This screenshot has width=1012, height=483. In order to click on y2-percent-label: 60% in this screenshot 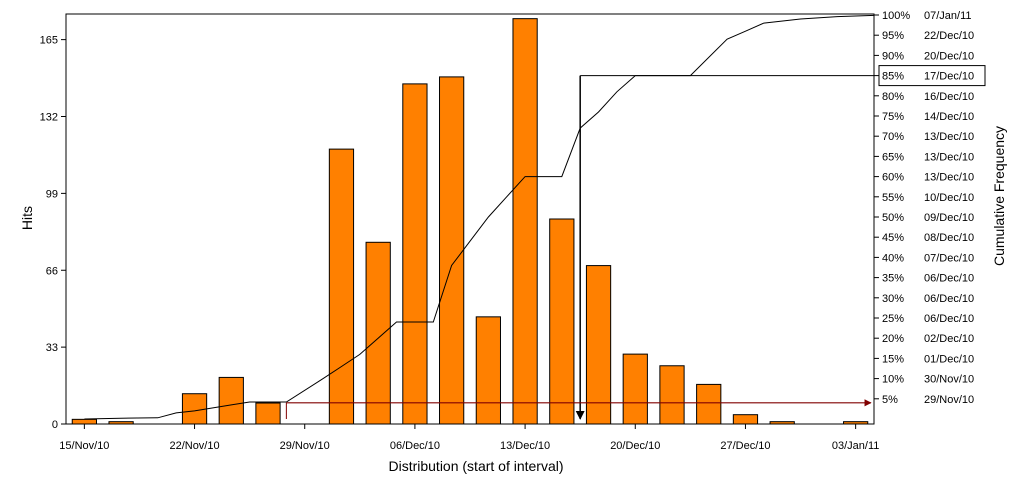, I will do `click(893, 178)`.